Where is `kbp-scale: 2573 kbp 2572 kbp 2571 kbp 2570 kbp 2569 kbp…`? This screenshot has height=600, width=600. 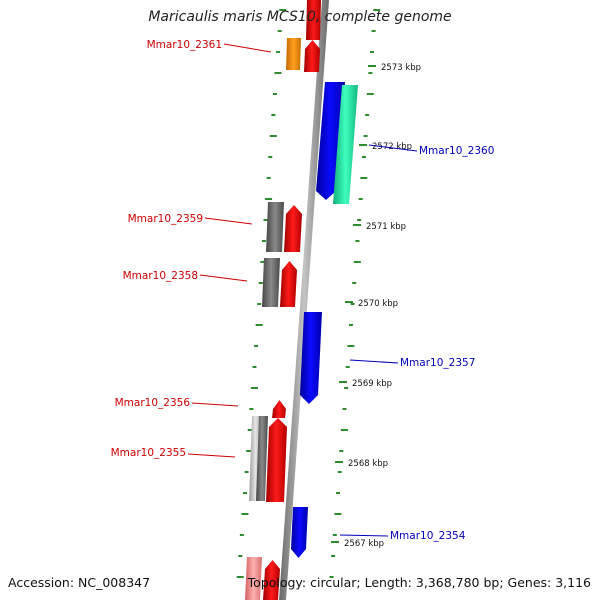
kbp-scale: 2573 kbp 2572 kbp 2571 kbp 2570 kbp 2569 kbp… is located at coordinates (376, 306).